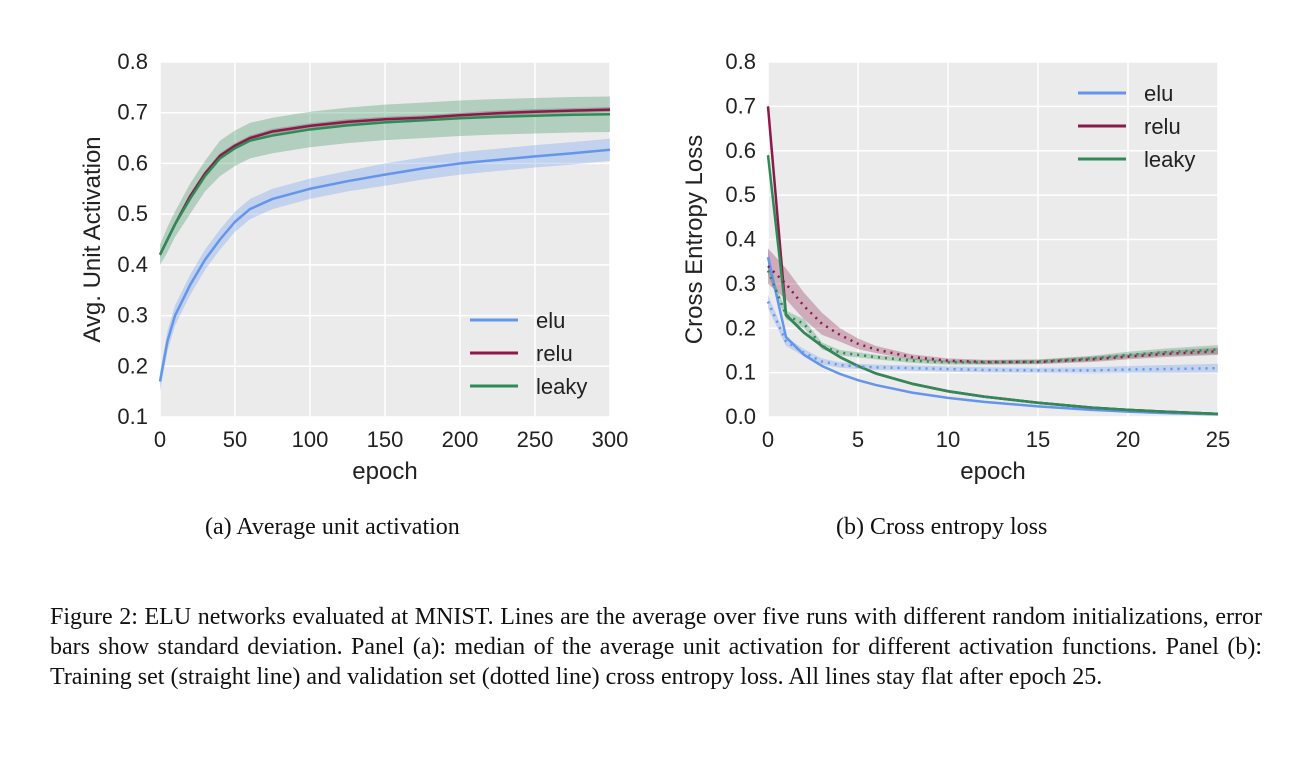 This screenshot has height=768, width=1312. I want to click on subcaption-a: (a) Average unit activation, so click(332, 527).